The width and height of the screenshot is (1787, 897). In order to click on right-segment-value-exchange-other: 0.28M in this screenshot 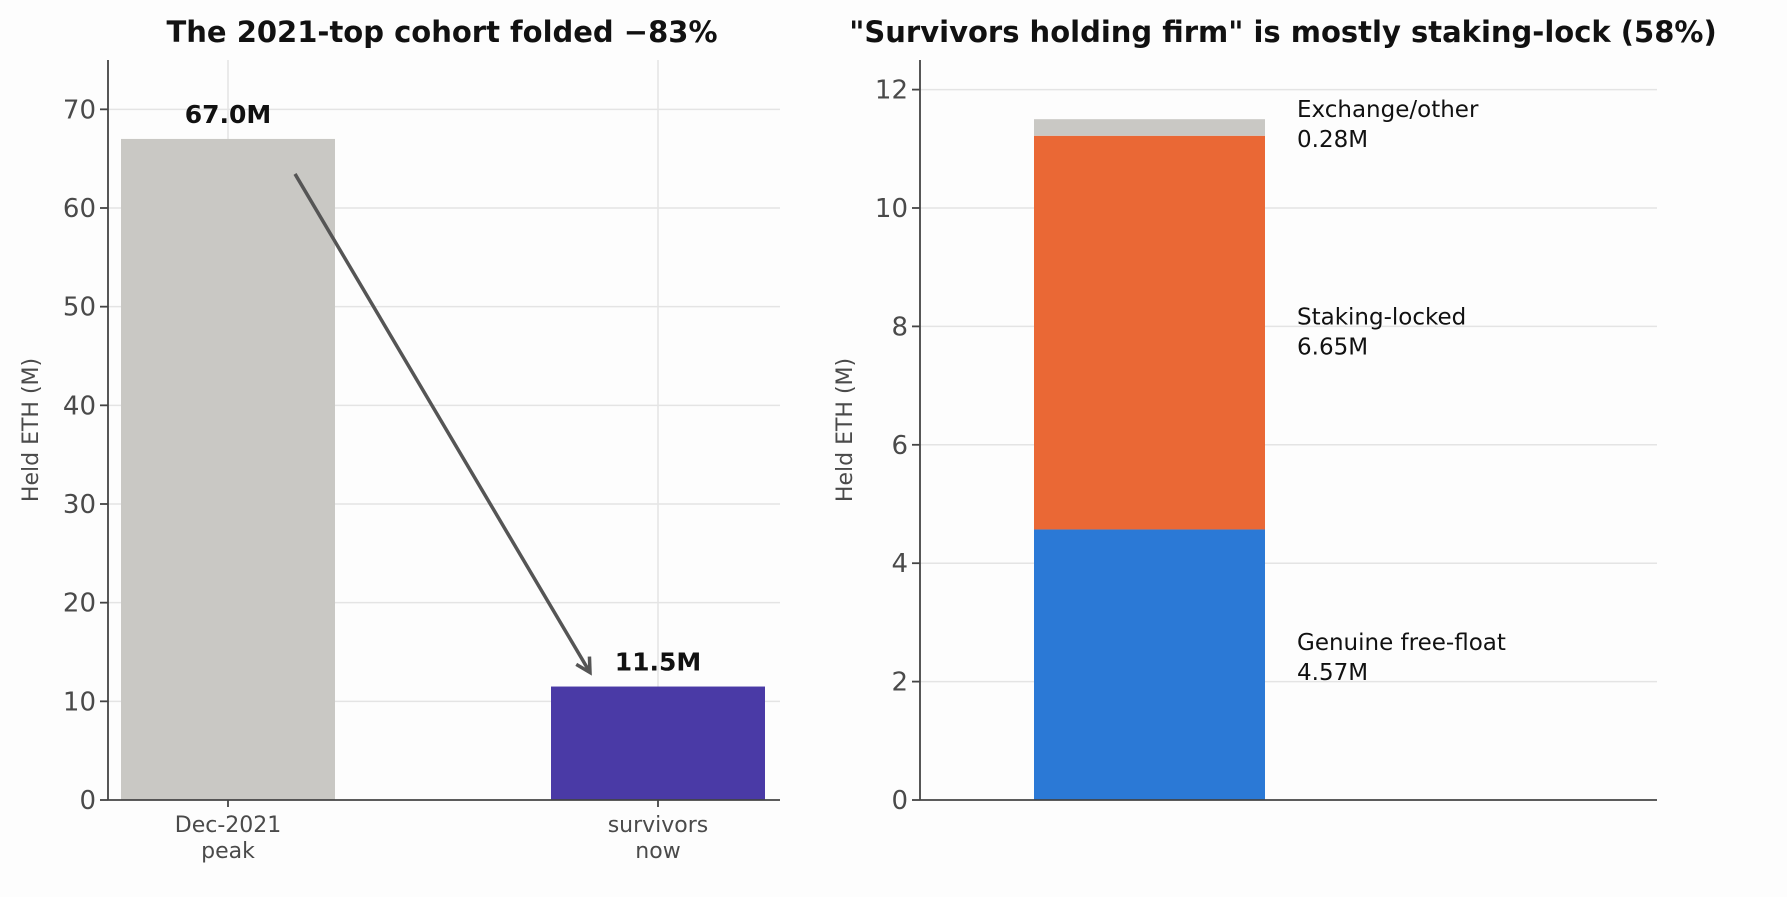, I will do `click(1332, 140)`.